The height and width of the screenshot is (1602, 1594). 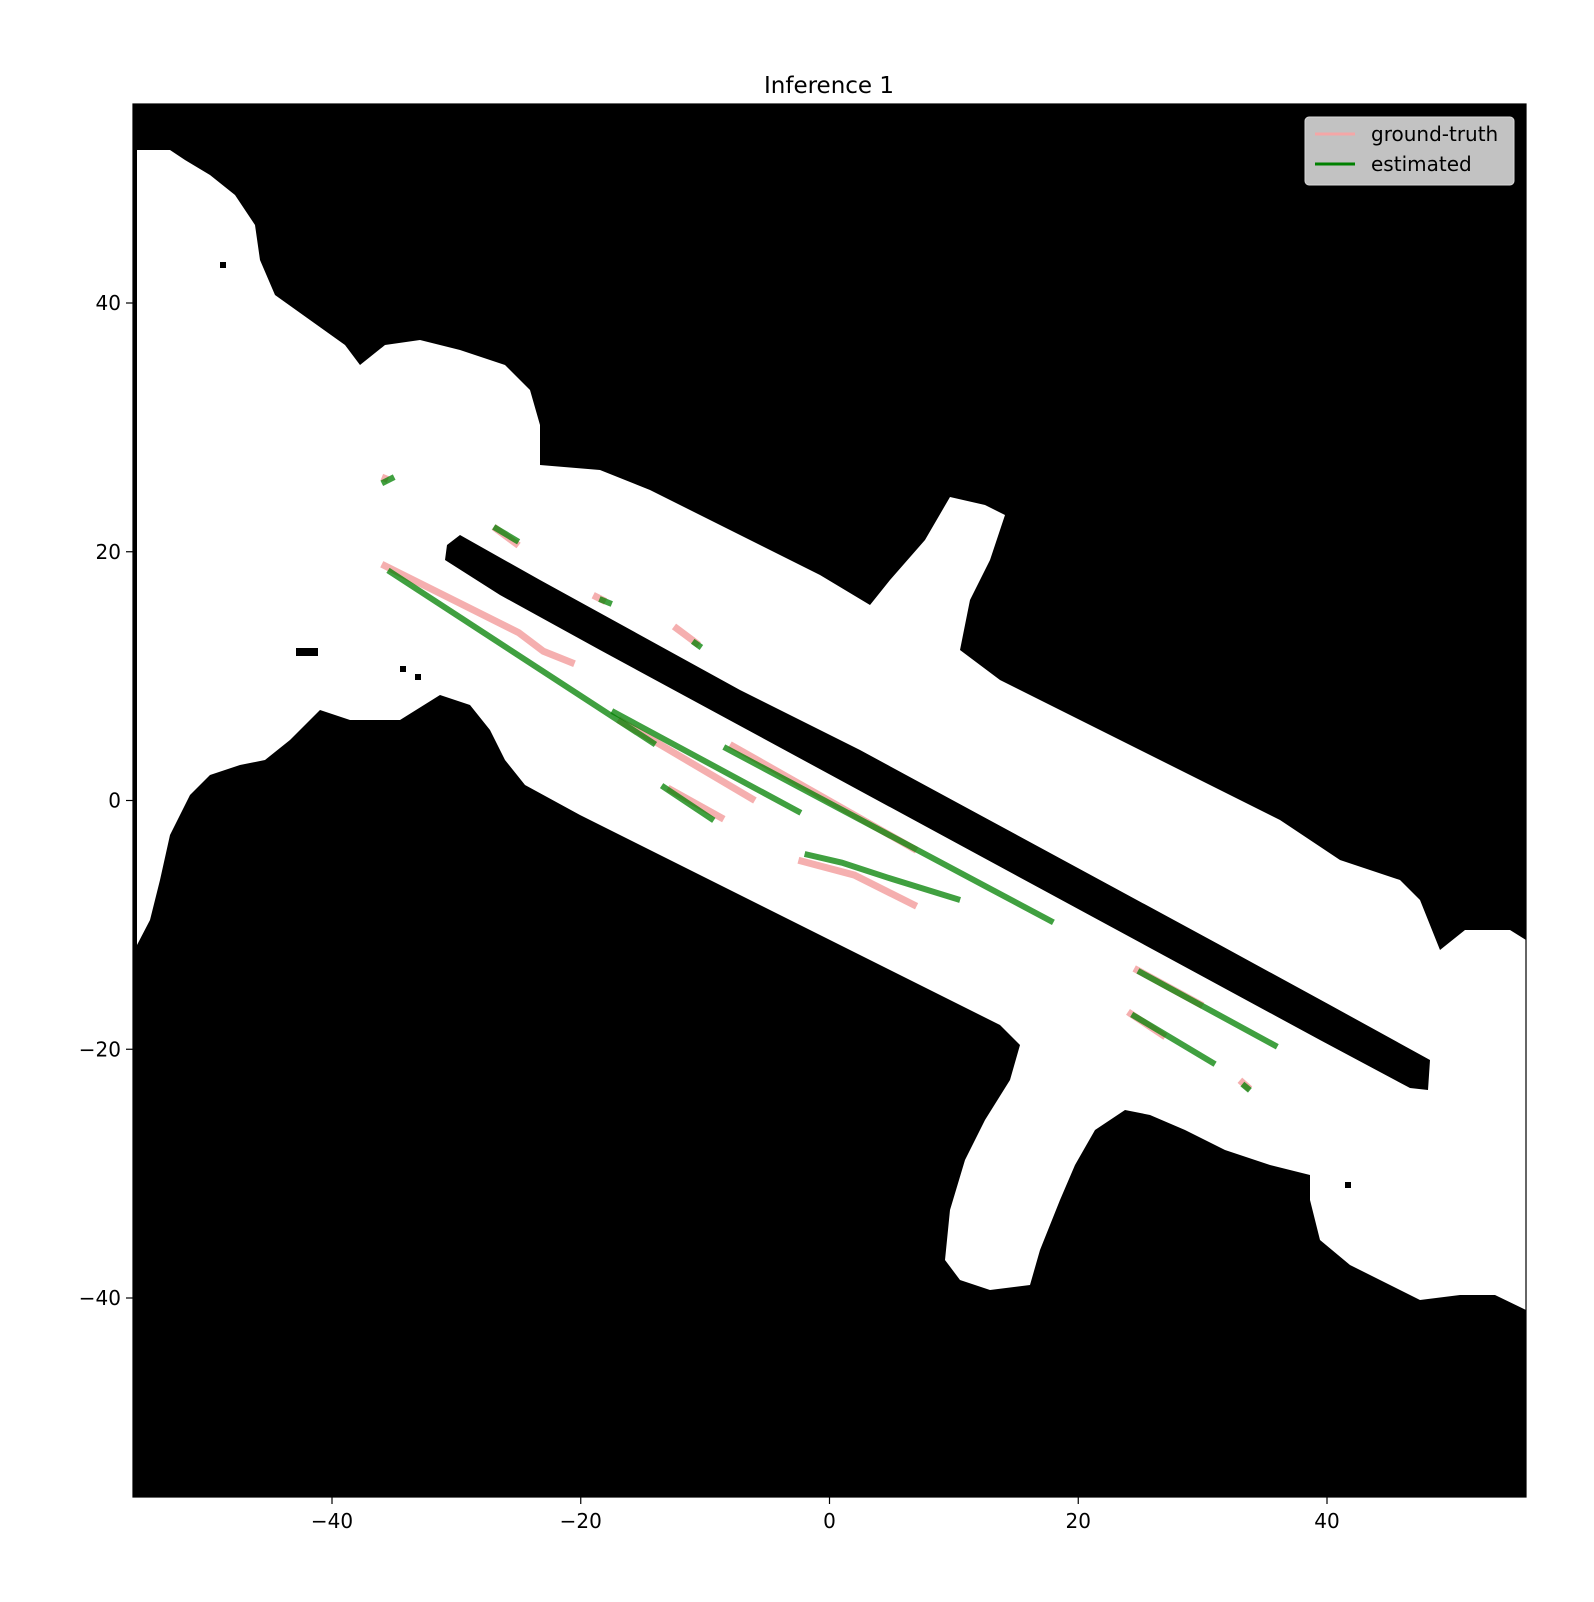 I want to click on y-tick-label: 20, so click(x=108, y=552).